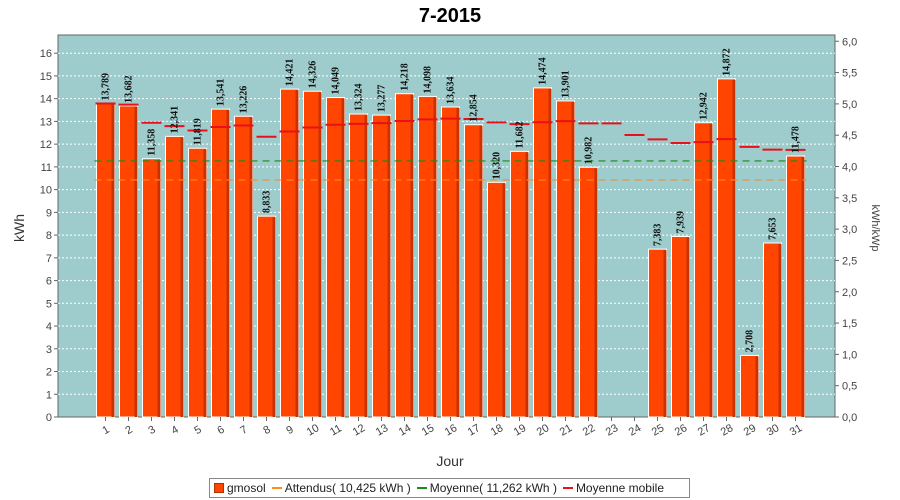  I want to click on y2-tick-label: 0,0, so click(849, 418).